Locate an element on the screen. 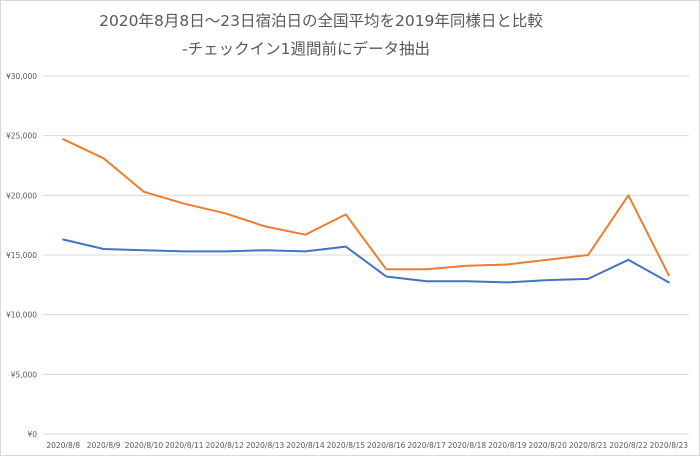 This screenshot has width=700, height=456. y-tick-label: ¥25,000 is located at coordinates (21, 136).